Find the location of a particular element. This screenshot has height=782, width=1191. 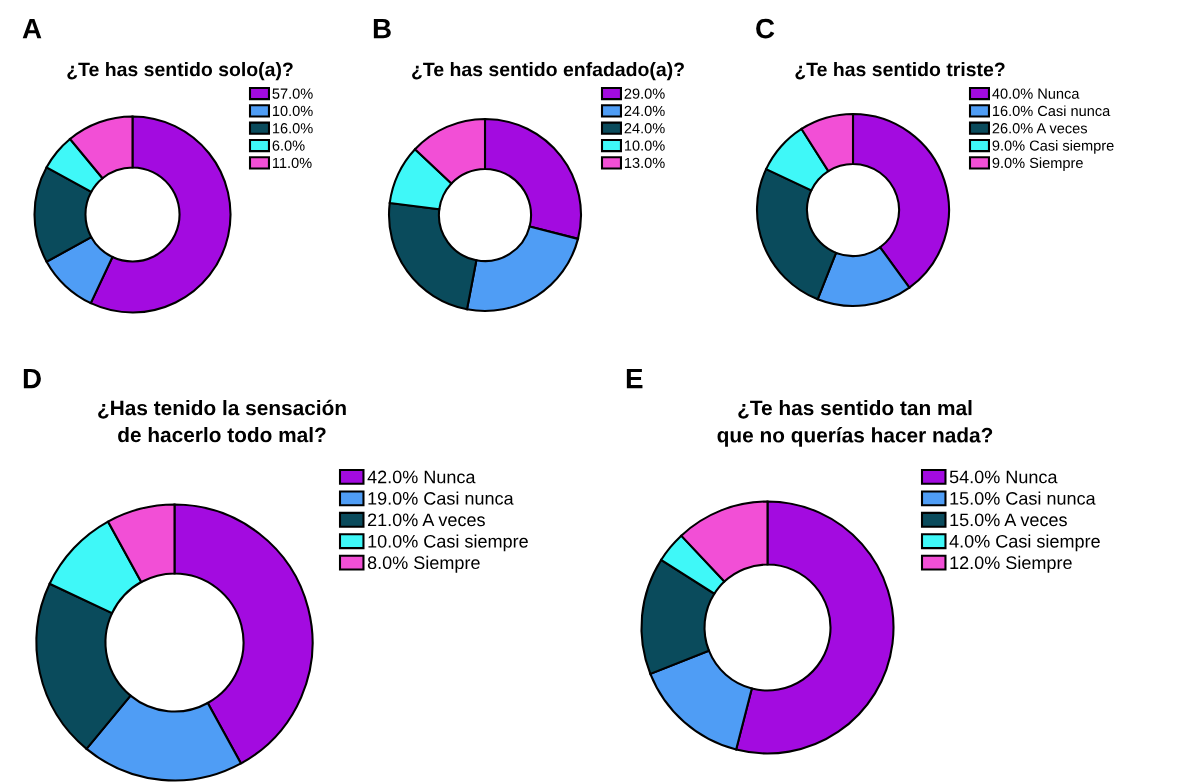

chart-title: ¿Te has sentido tan mal que no querías hacer nada? is located at coordinates (855, 423).